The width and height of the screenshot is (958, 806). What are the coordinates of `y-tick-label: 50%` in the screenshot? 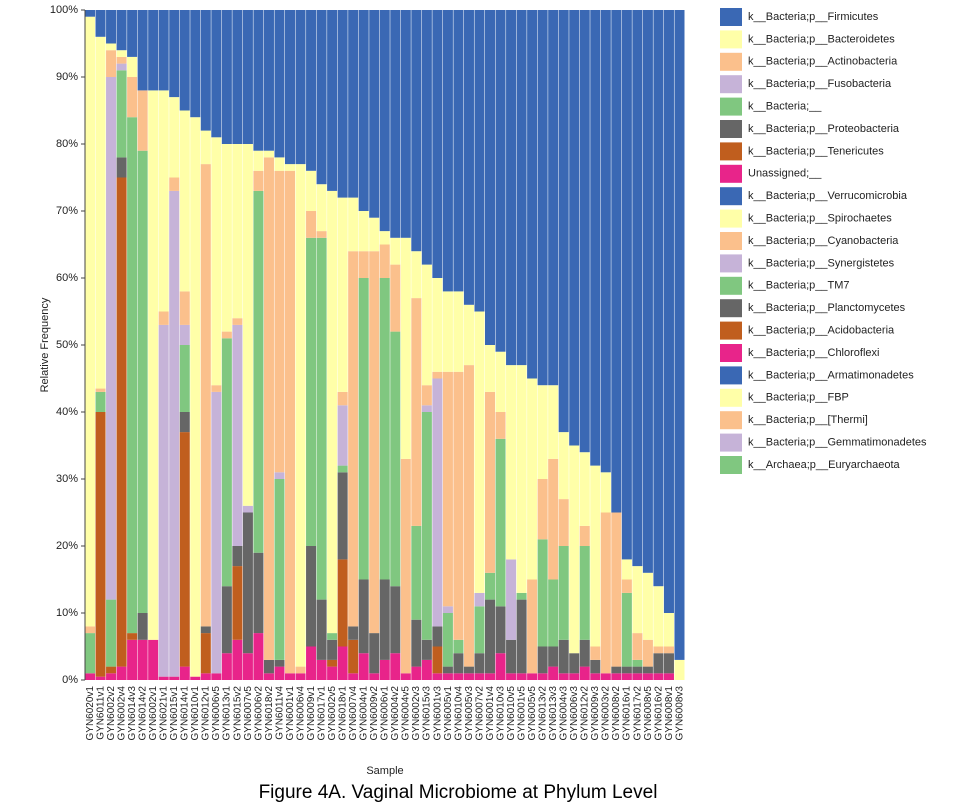 It's located at (67, 345).